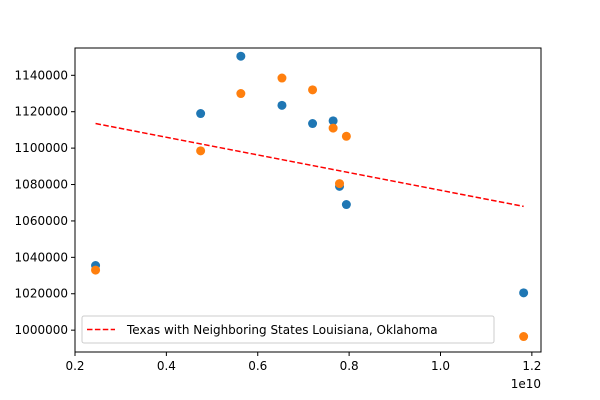 The width and height of the screenshot is (600, 400). I want to click on y-tick-label-6: 1120000, so click(41, 112).